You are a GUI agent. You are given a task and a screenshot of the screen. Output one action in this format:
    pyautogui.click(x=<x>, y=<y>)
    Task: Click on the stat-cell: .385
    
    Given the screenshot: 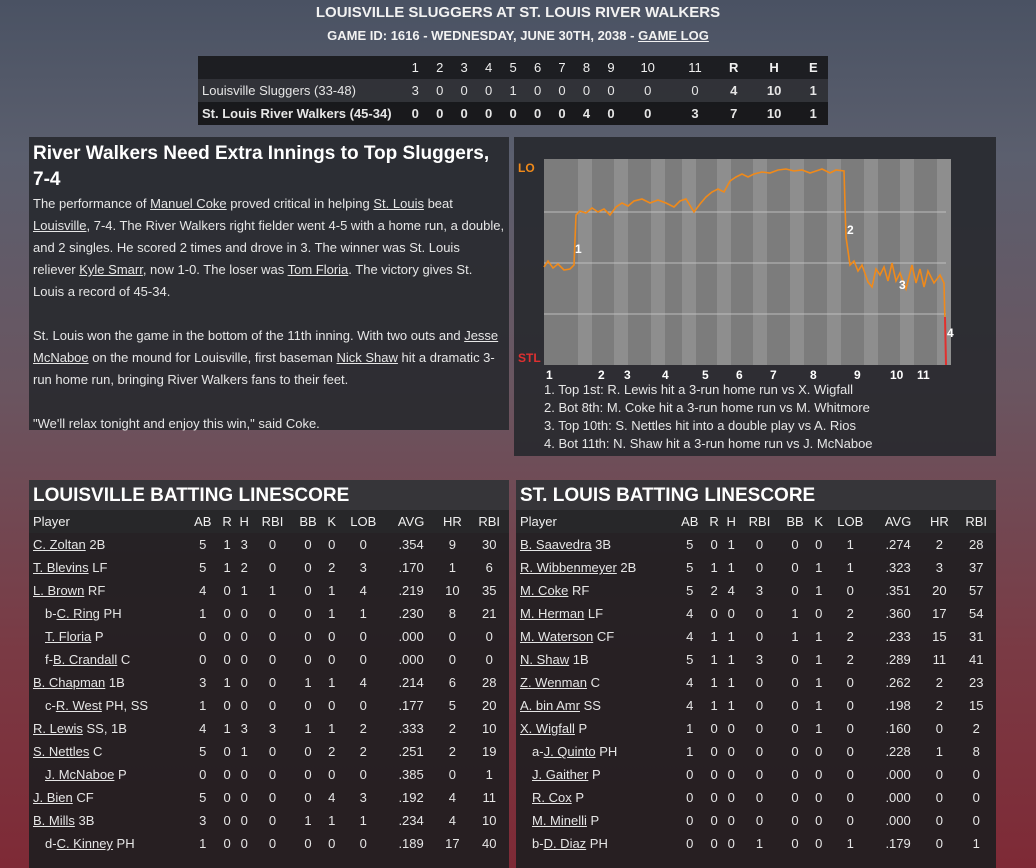 What is the action you would take?
    pyautogui.click(x=411, y=774)
    